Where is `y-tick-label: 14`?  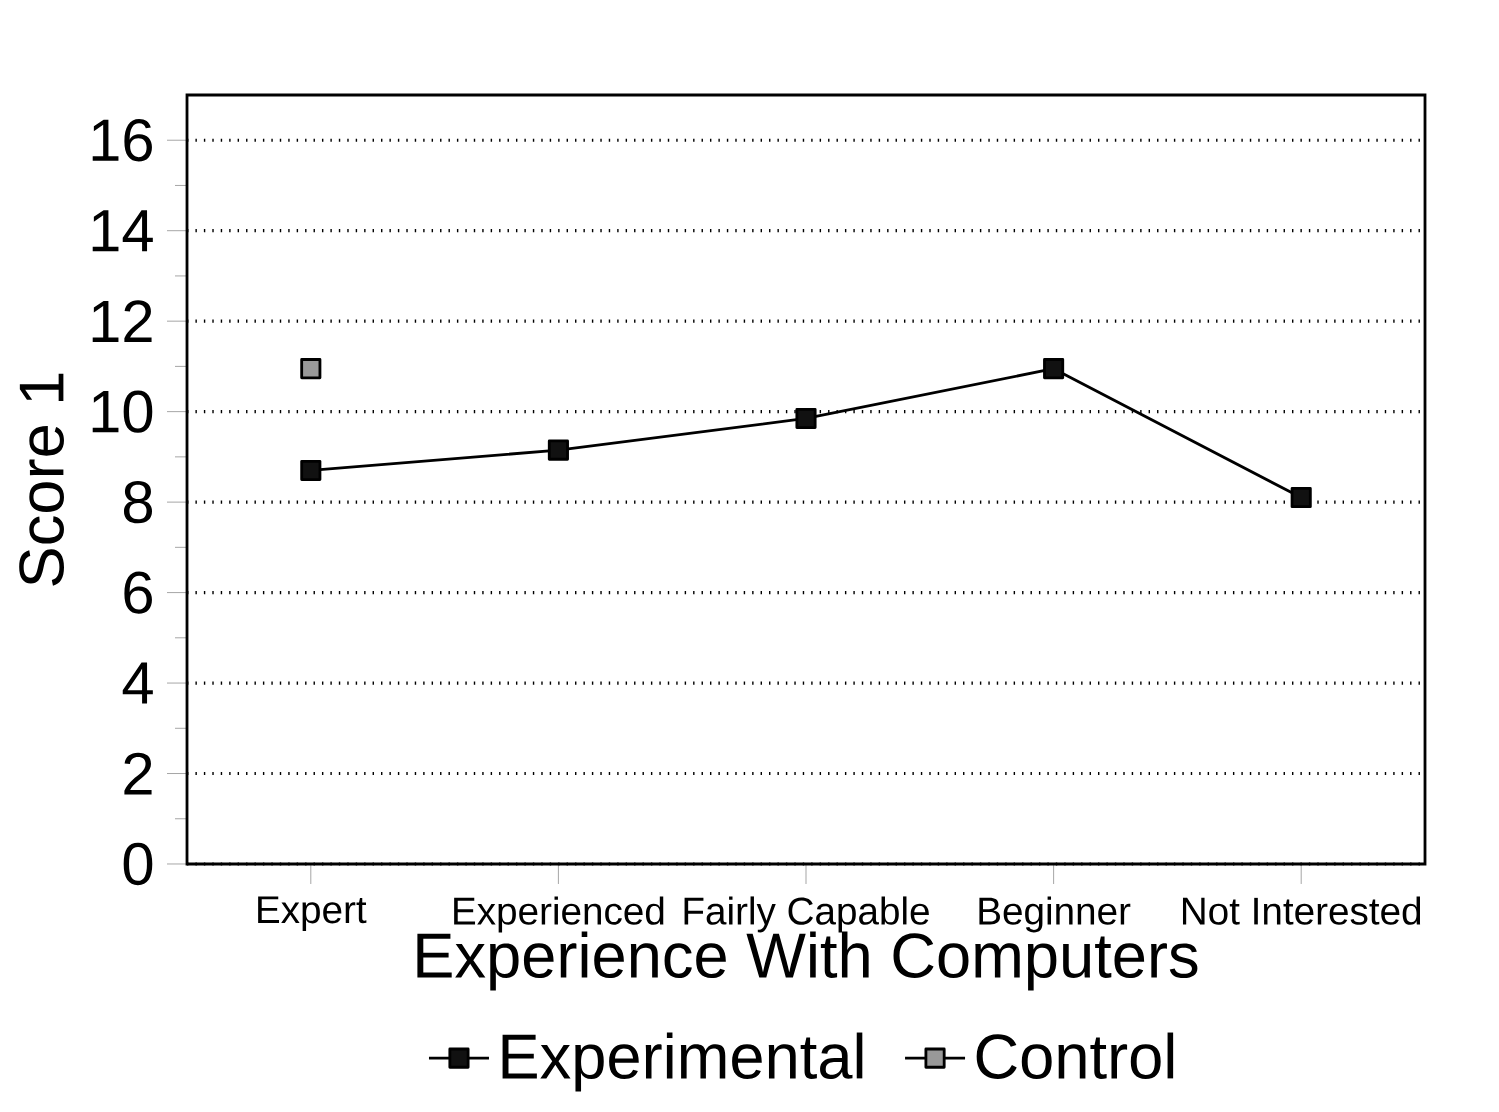 y-tick-label: 14 is located at coordinates (122, 231).